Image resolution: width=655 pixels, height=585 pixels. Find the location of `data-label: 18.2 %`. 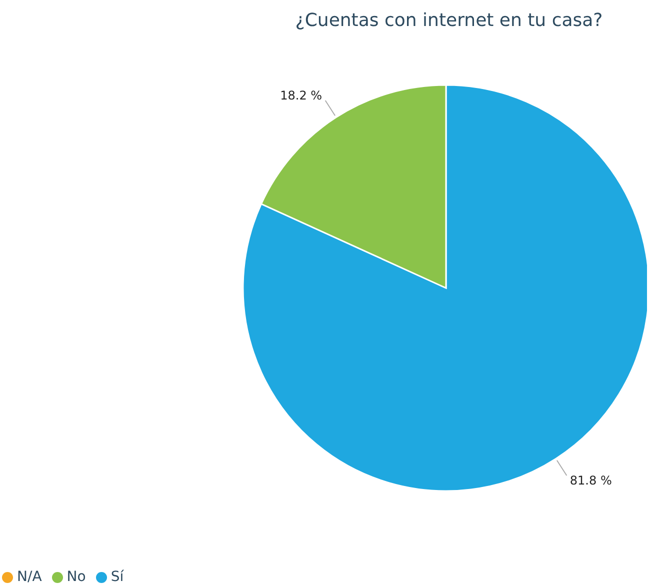

data-label: 18.2 % is located at coordinates (301, 95).